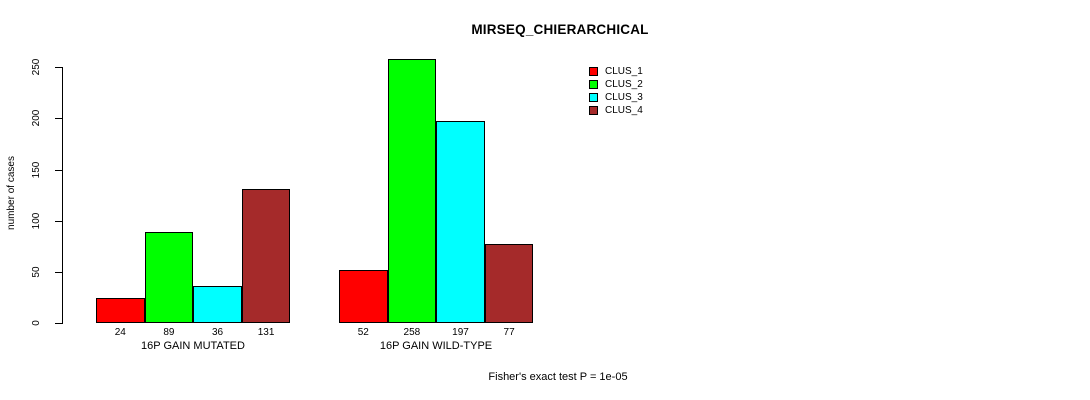 The width and height of the screenshot is (1090, 400). What do you see at coordinates (217, 332) in the screenshot?
I see `bar-value-label: 36` at bounding box center [217, 332].